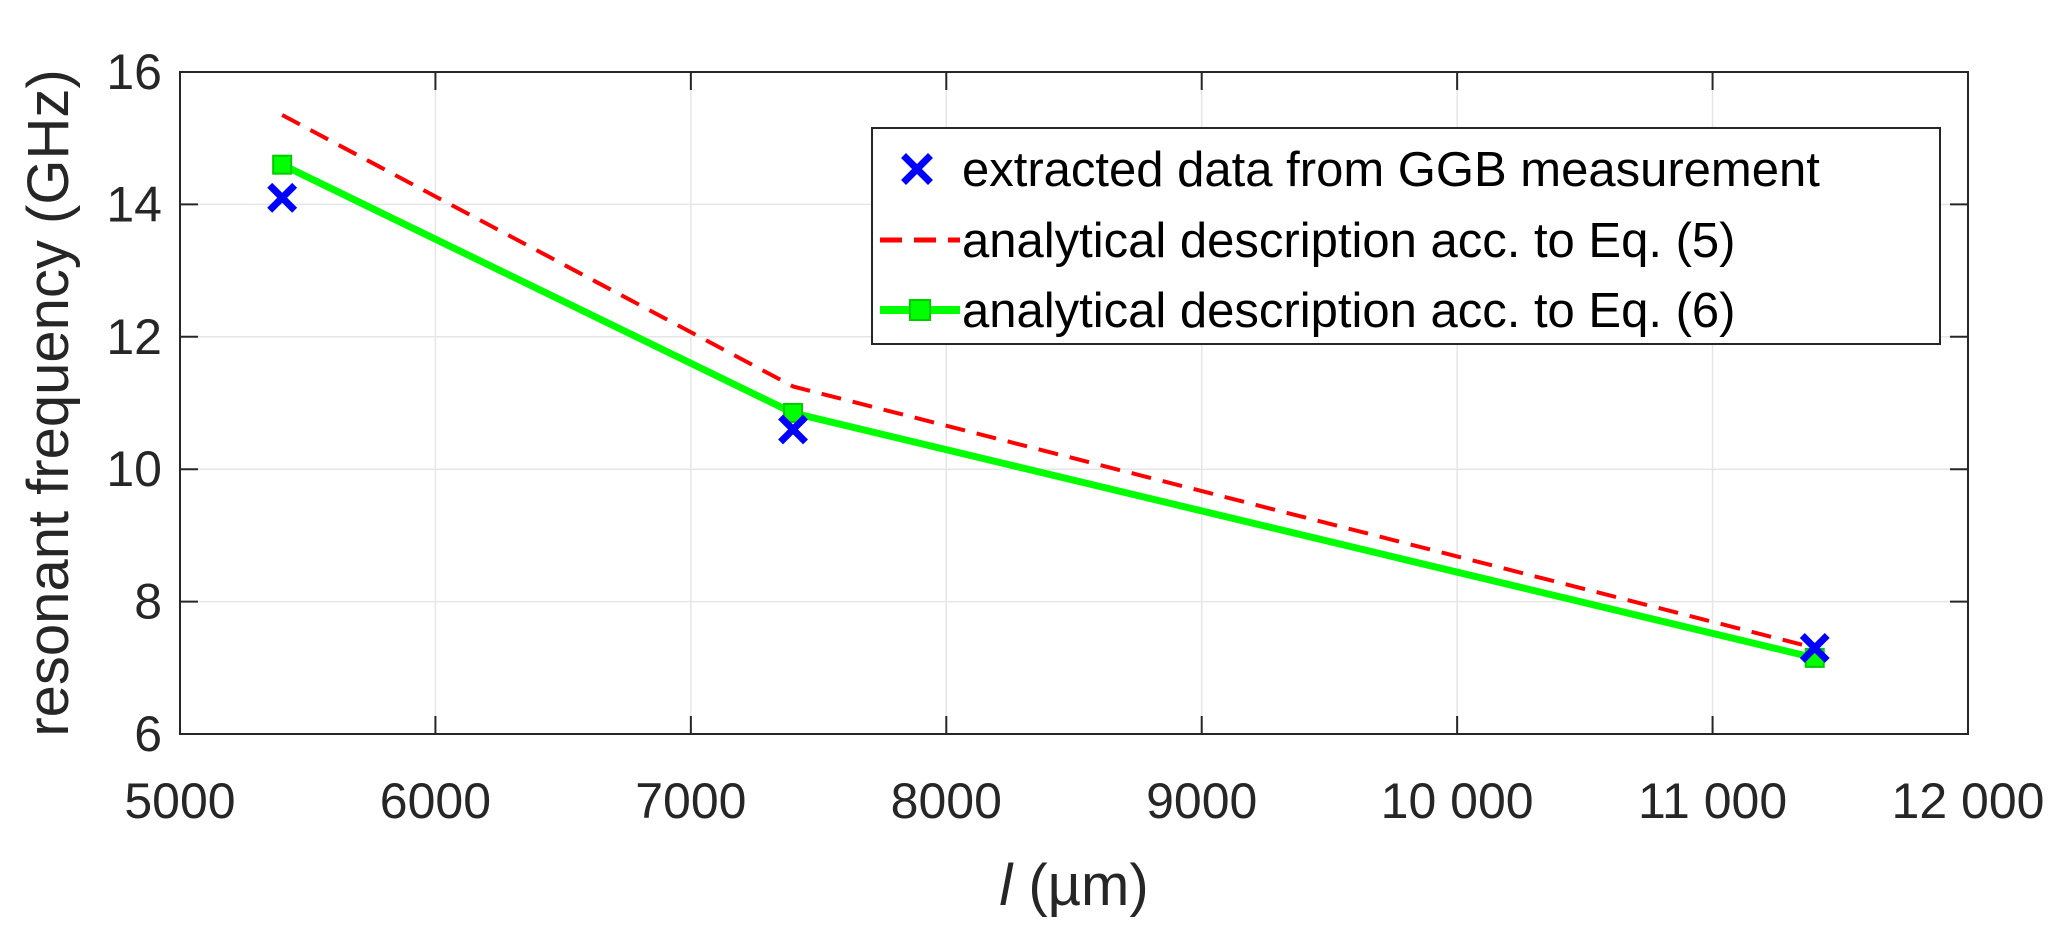 The height and width of the screenshot is (935, 2067). What do you see at coordinates (48, 402) in the screenshot?
I see `y-axis-label: resonant frequency (GHz)` at bounding box center [48, 402].